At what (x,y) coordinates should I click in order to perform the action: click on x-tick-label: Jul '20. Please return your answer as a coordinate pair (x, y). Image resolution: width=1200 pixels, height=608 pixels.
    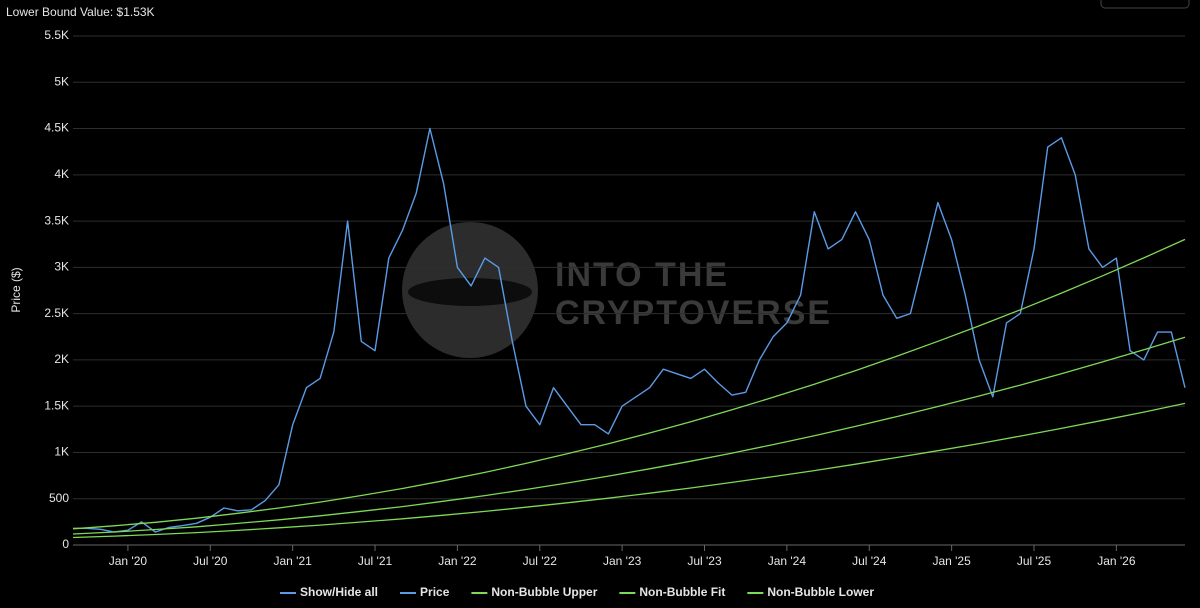
    Looking at the image, I should click on (210, 561).